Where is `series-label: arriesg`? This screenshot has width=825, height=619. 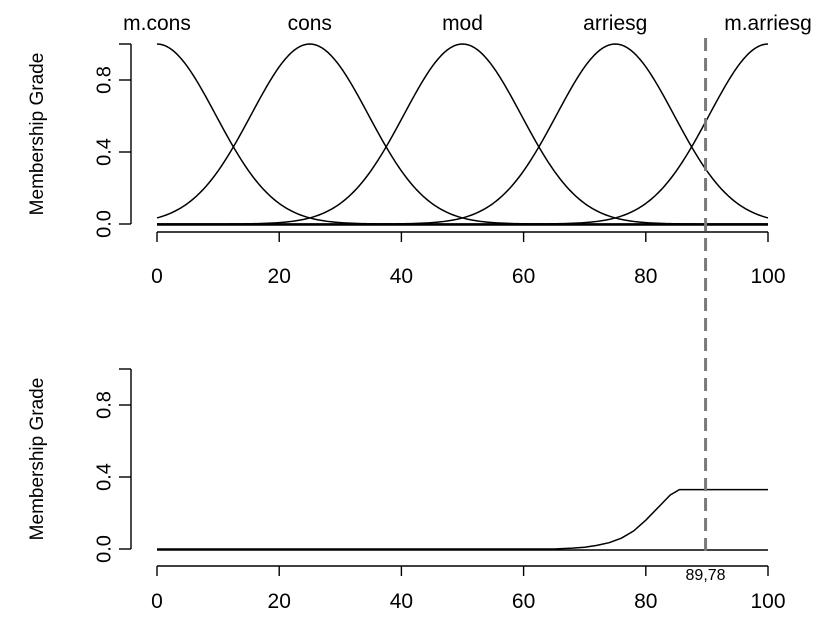 series-label: arriesg is located at coordinates (615, 23).